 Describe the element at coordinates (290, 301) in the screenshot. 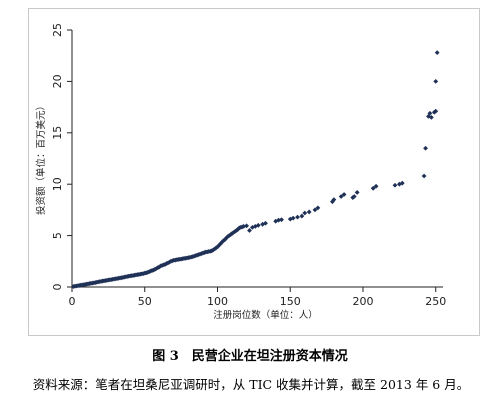

I see `x-tick-label: 150` at that location.